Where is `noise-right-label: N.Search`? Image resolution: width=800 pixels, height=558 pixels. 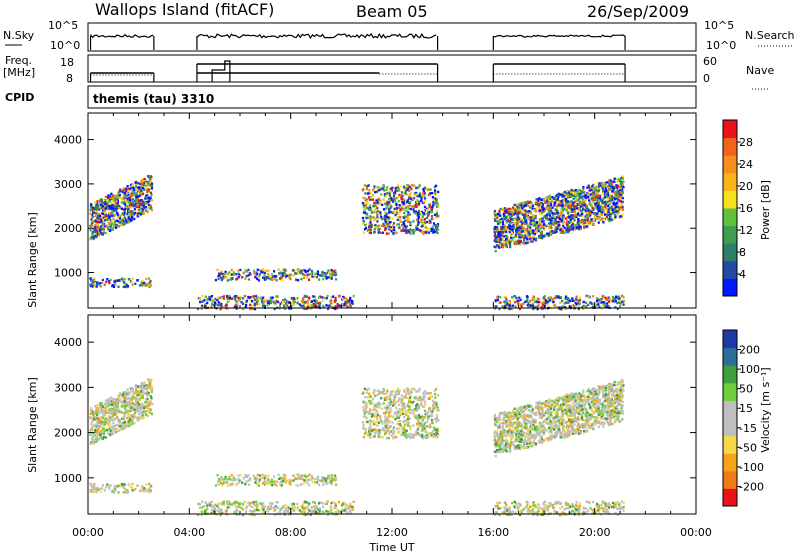
noise-right-label: N.Search is located at coordinates (770, 35).